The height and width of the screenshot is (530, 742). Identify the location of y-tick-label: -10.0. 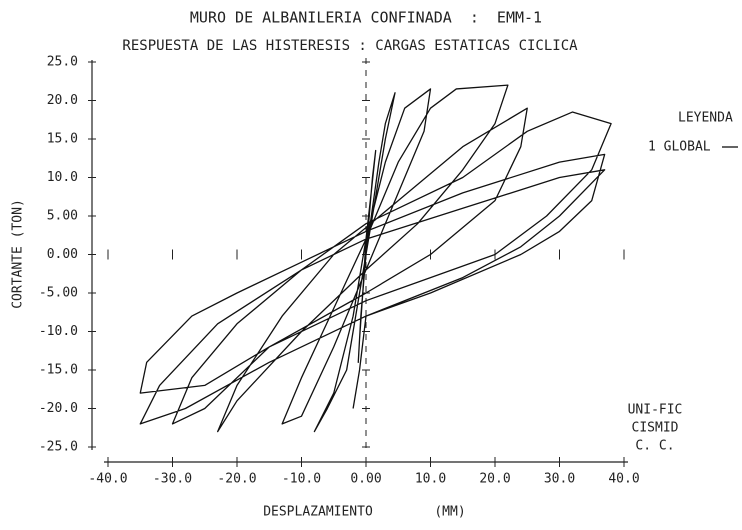
(58, 331).